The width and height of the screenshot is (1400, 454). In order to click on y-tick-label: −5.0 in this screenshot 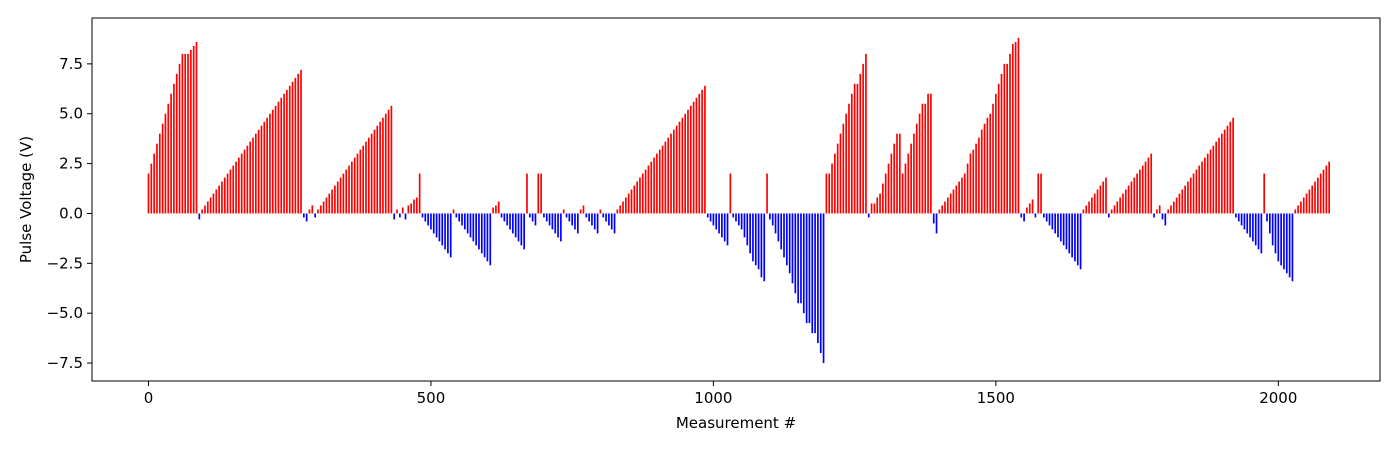, I will do `click(65, 313)`.